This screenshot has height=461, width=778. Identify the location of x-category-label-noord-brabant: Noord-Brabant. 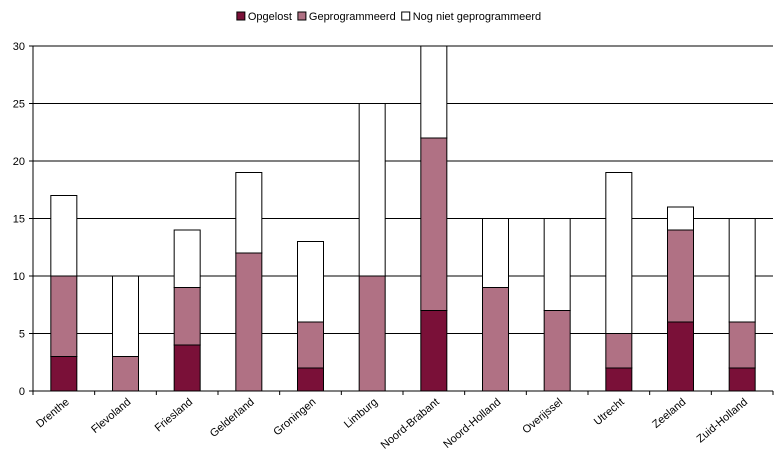
(410, 424).